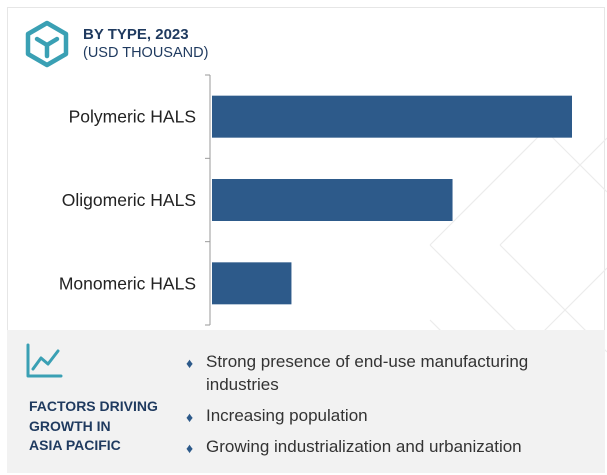 The width and height of the screenshot is (607, 475). What do you see at coordinates (287, 415) in the screenshot?
I see `factor-text: Increasing population` at bounding box center [287, 415].